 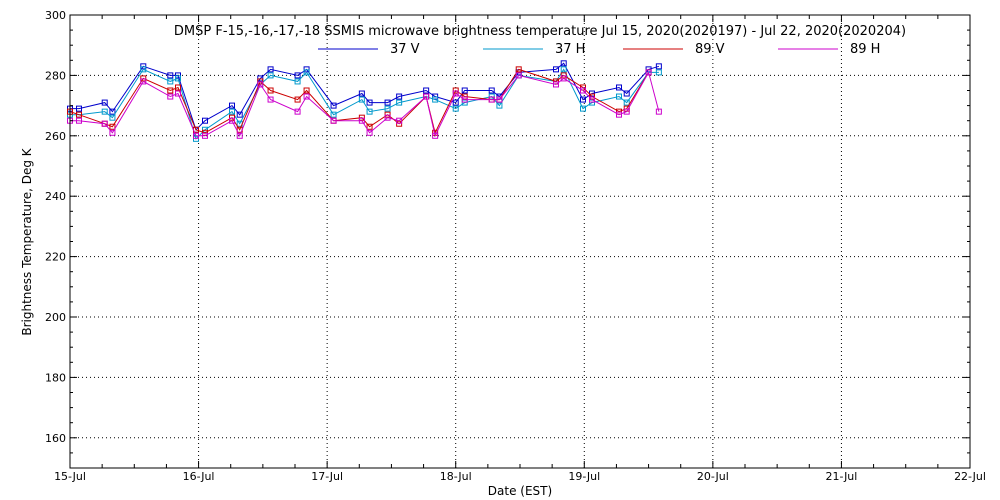 What do you see at coordinates (327, 476) in the screenshot?
I see `x-tick-label: 17-Jul` at bounding box center [327, 476].